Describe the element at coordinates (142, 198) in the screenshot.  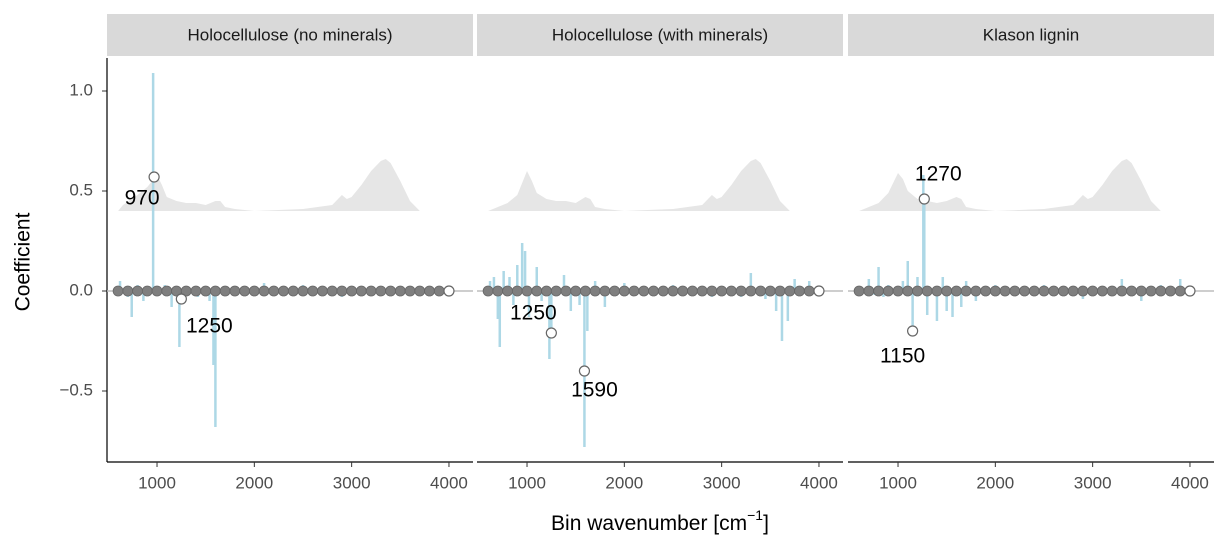
I see `highlight-label: 970` at that location.